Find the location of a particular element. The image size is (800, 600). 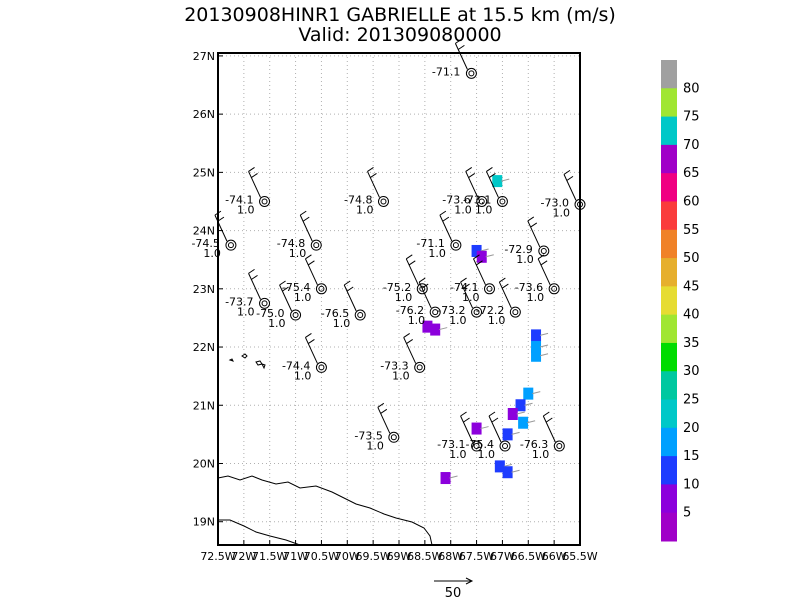

colorbar-label: 10 is located at coordinates (691, 484).